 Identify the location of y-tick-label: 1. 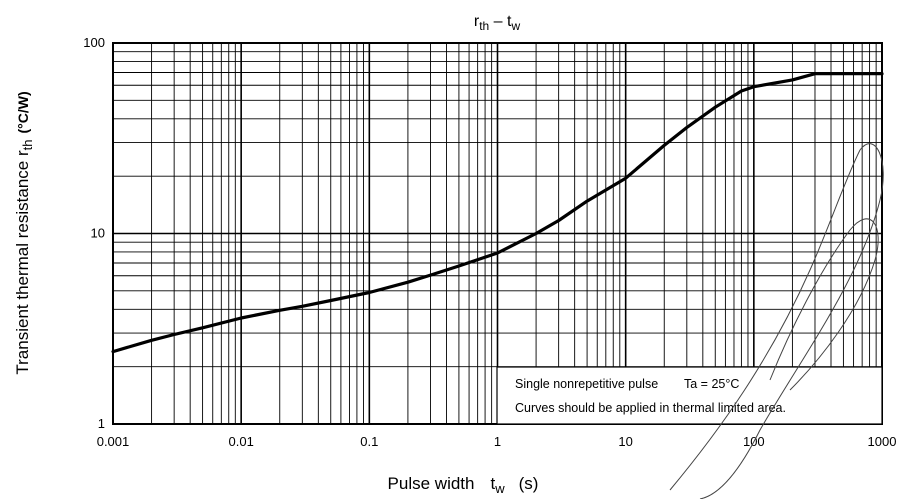
(101, 423).